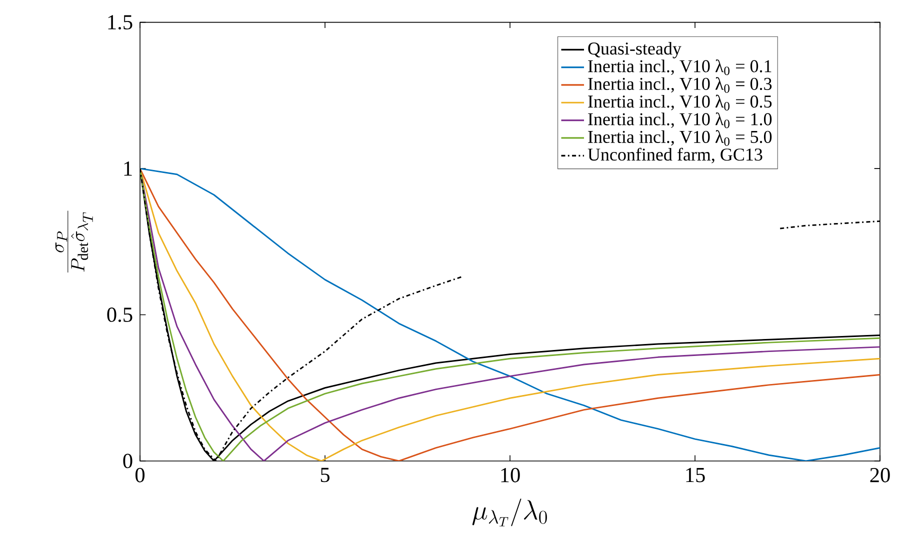 The height and width of the screenshot is (553, 900). Describe the element at coordinates (128, 169) in the screenshot. I see `y-tick-label: 1` at that location.